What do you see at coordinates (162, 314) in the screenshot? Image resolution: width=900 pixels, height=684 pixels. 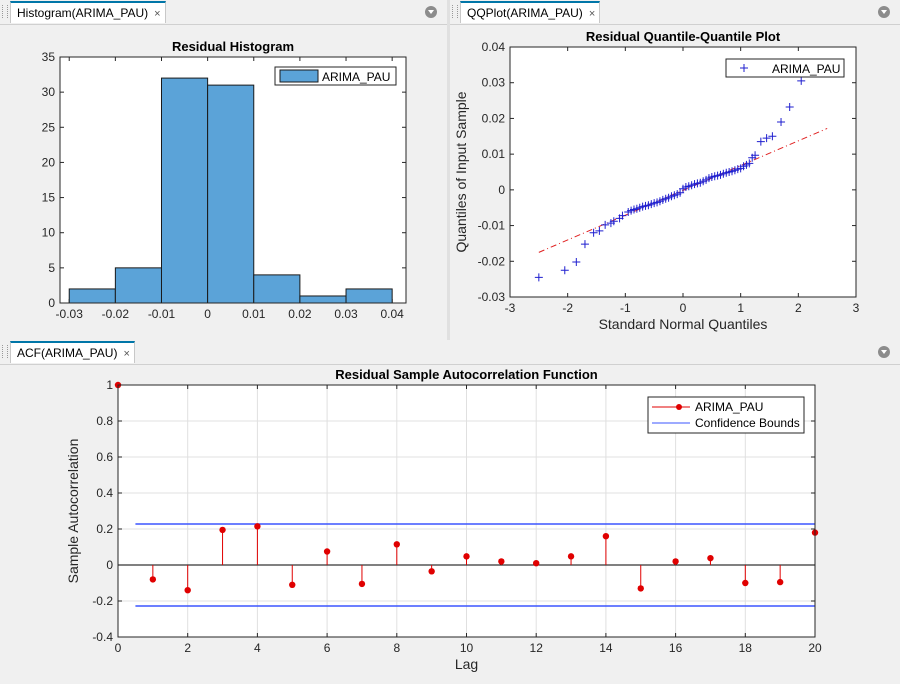 I see `x-tick-label: -0.01` at bounding box center [162, 314].